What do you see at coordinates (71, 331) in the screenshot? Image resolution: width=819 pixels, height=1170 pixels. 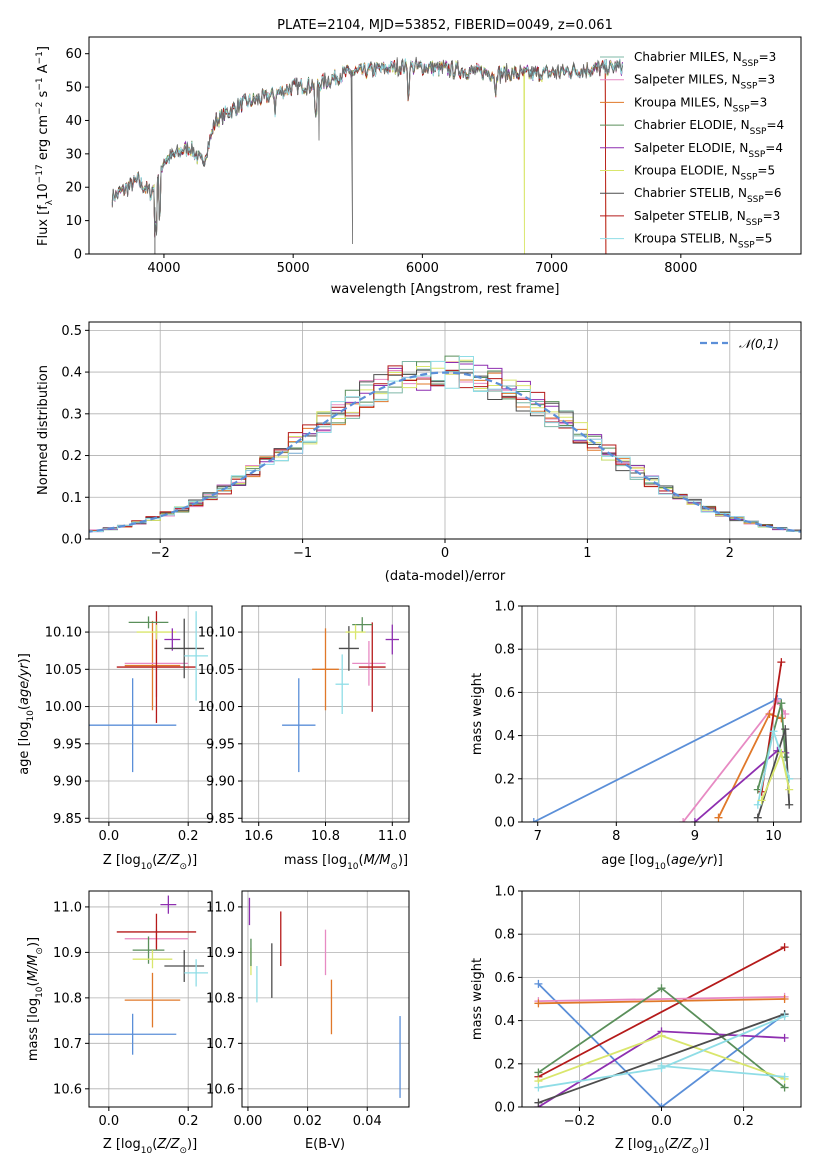 I see `y-tick-label: 0.5` at bounding box center [71, 331].